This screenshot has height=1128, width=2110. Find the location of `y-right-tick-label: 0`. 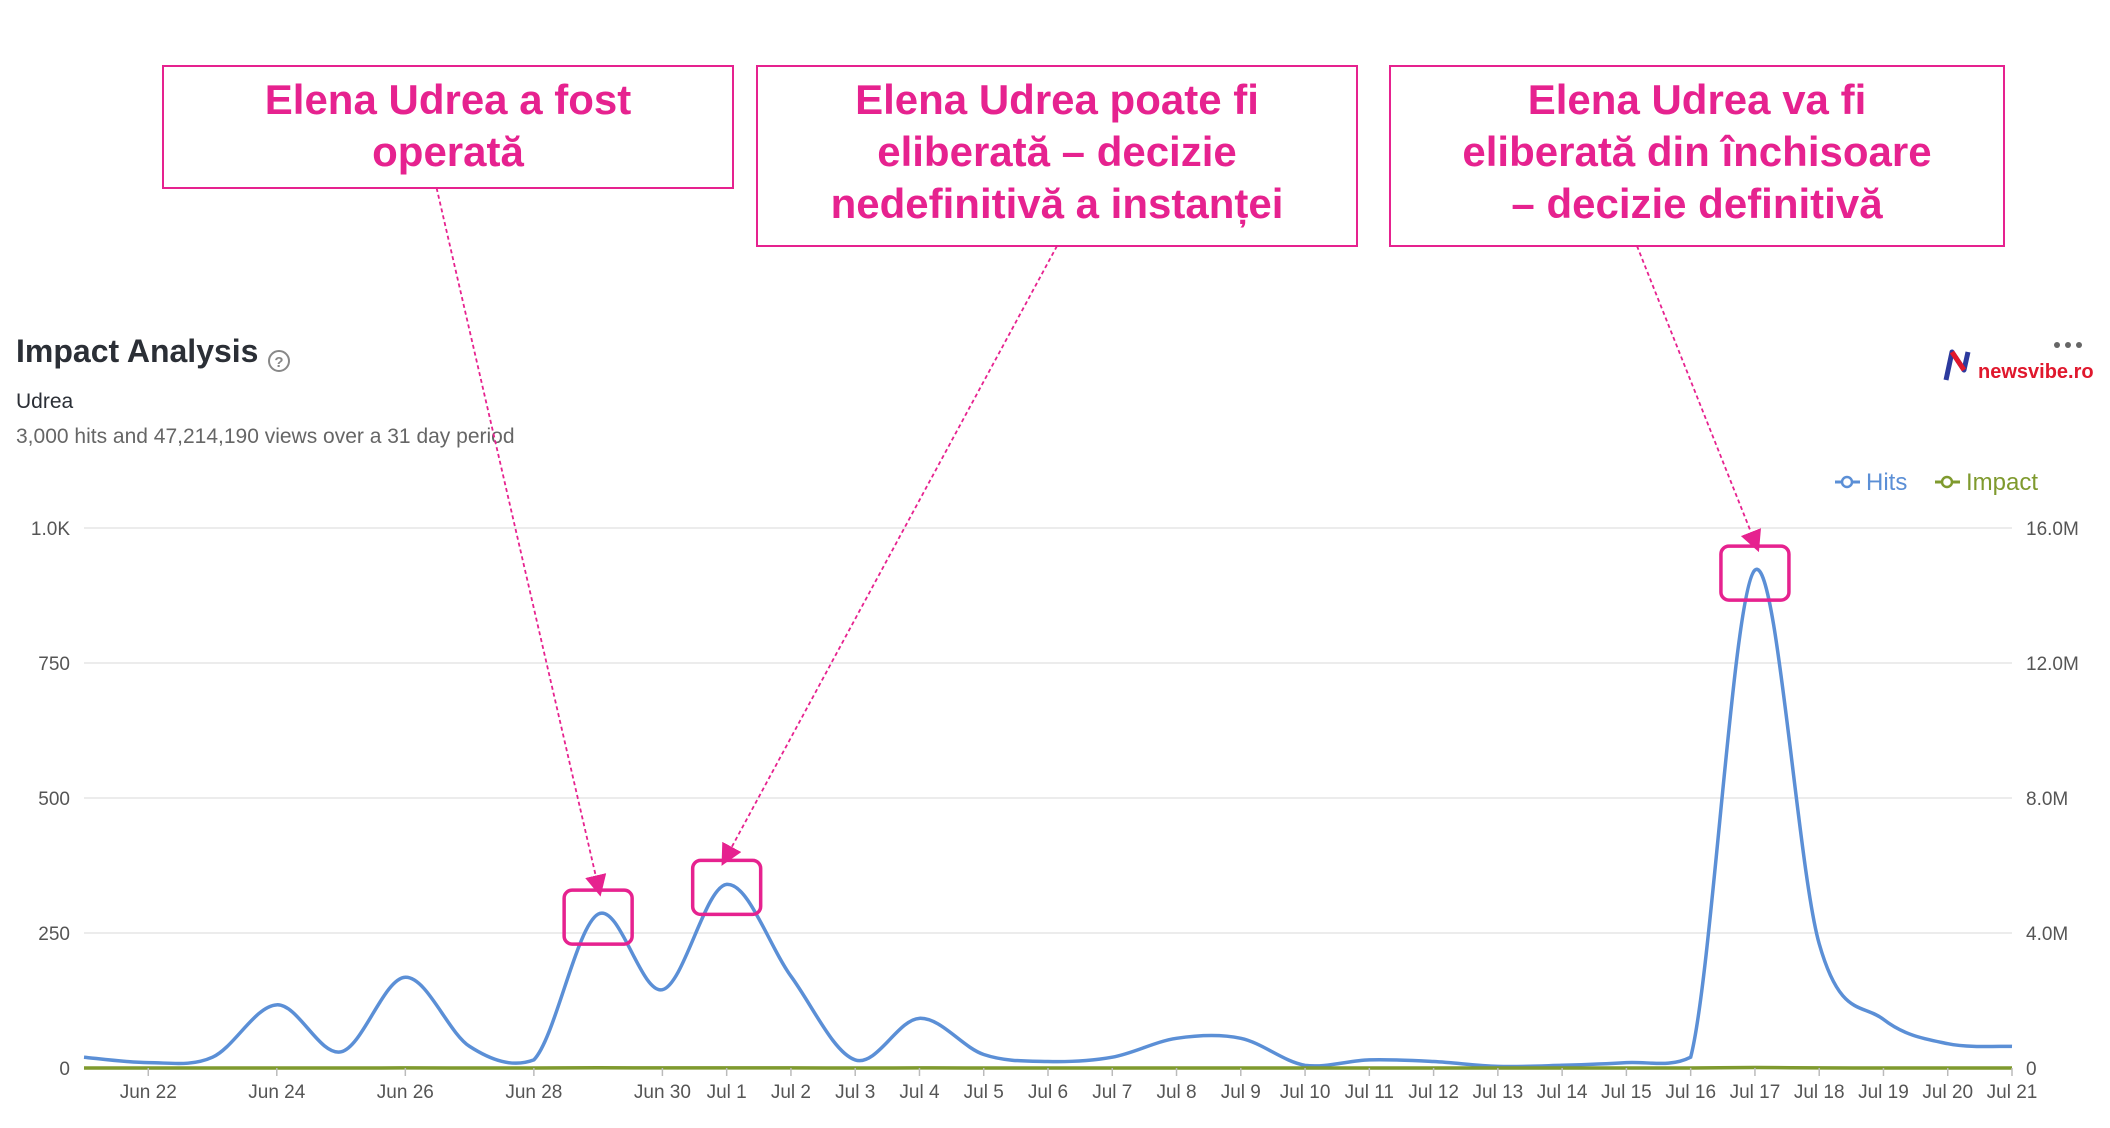

y-right-tick-label: 0 is located at coordinates (2031, 1069).